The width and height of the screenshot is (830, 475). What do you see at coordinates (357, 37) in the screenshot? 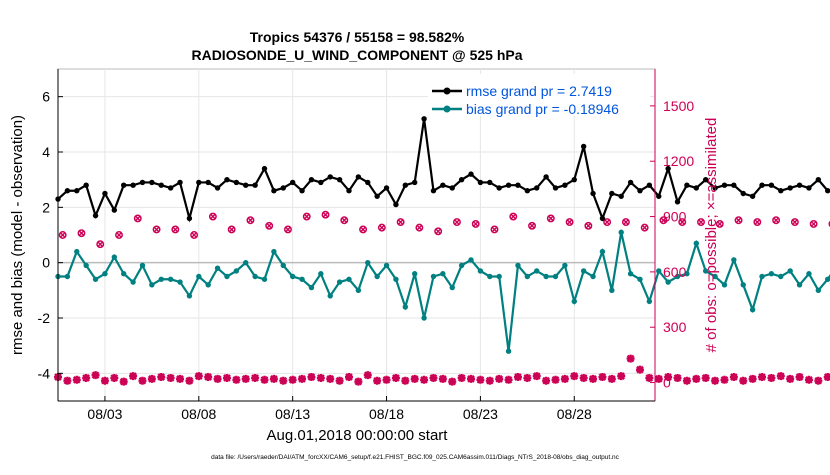
I see `chart-title-line1: Tropics 54376 / 55158 = 98.582%` at bounding box center [357, 37].